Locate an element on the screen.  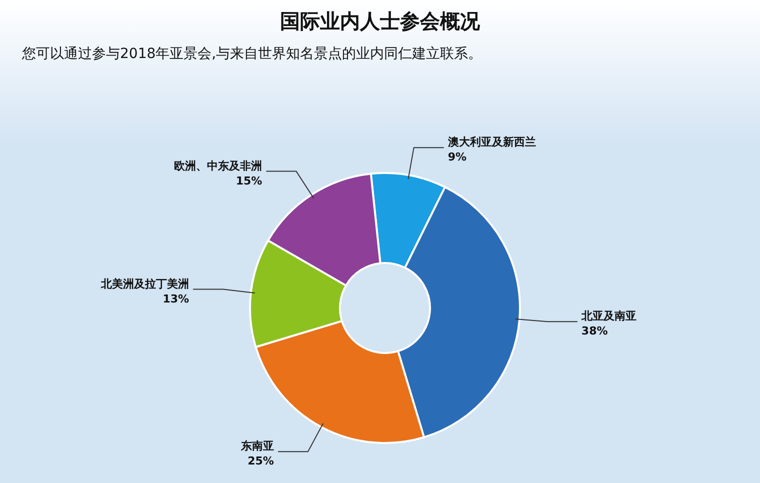
slice-label: 北亚及南亚 is located at coordinates (608, 316).